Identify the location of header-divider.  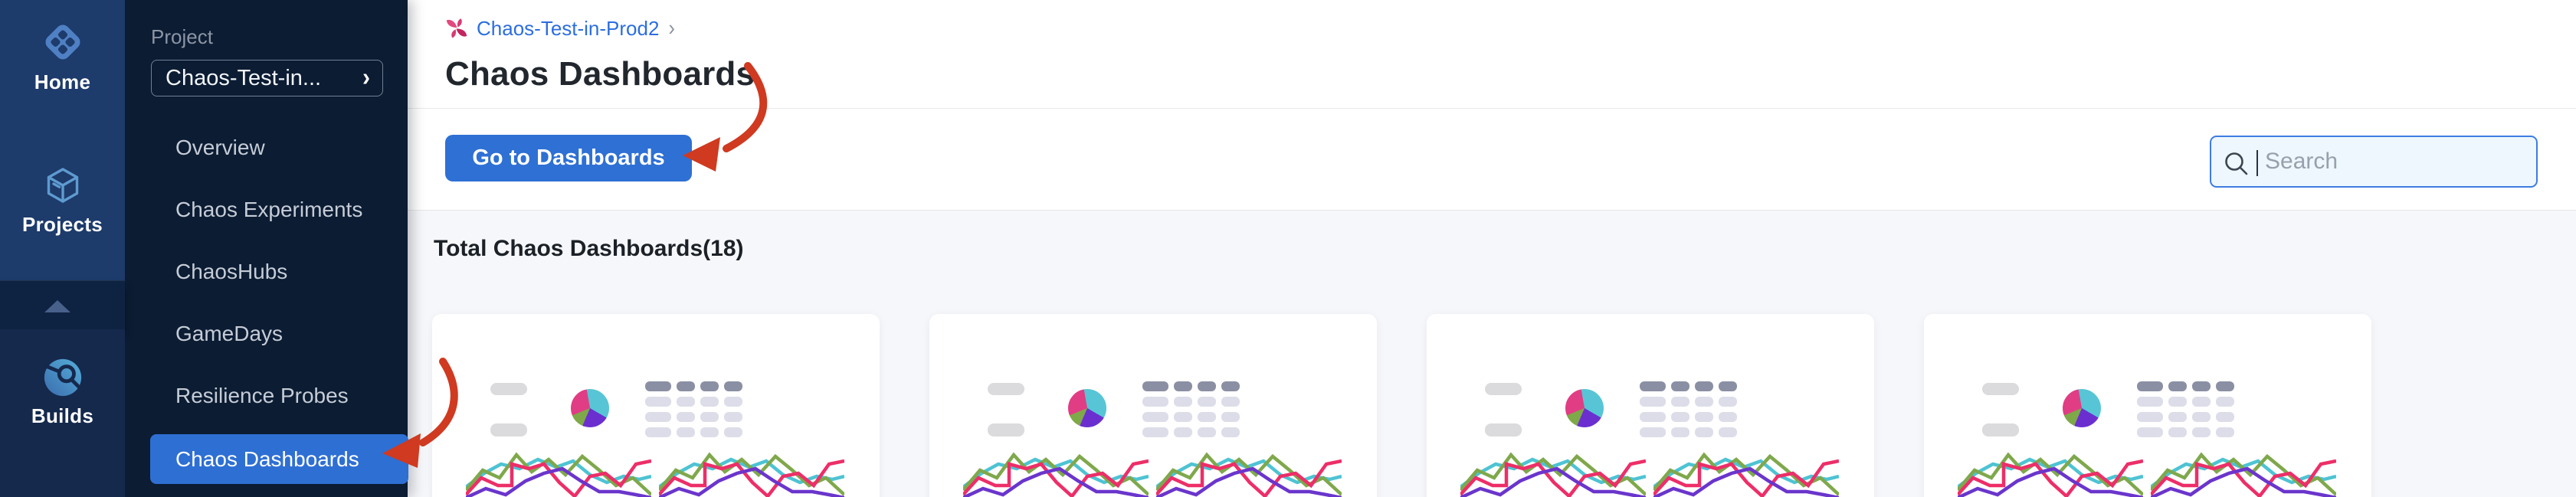
(1492, 109).